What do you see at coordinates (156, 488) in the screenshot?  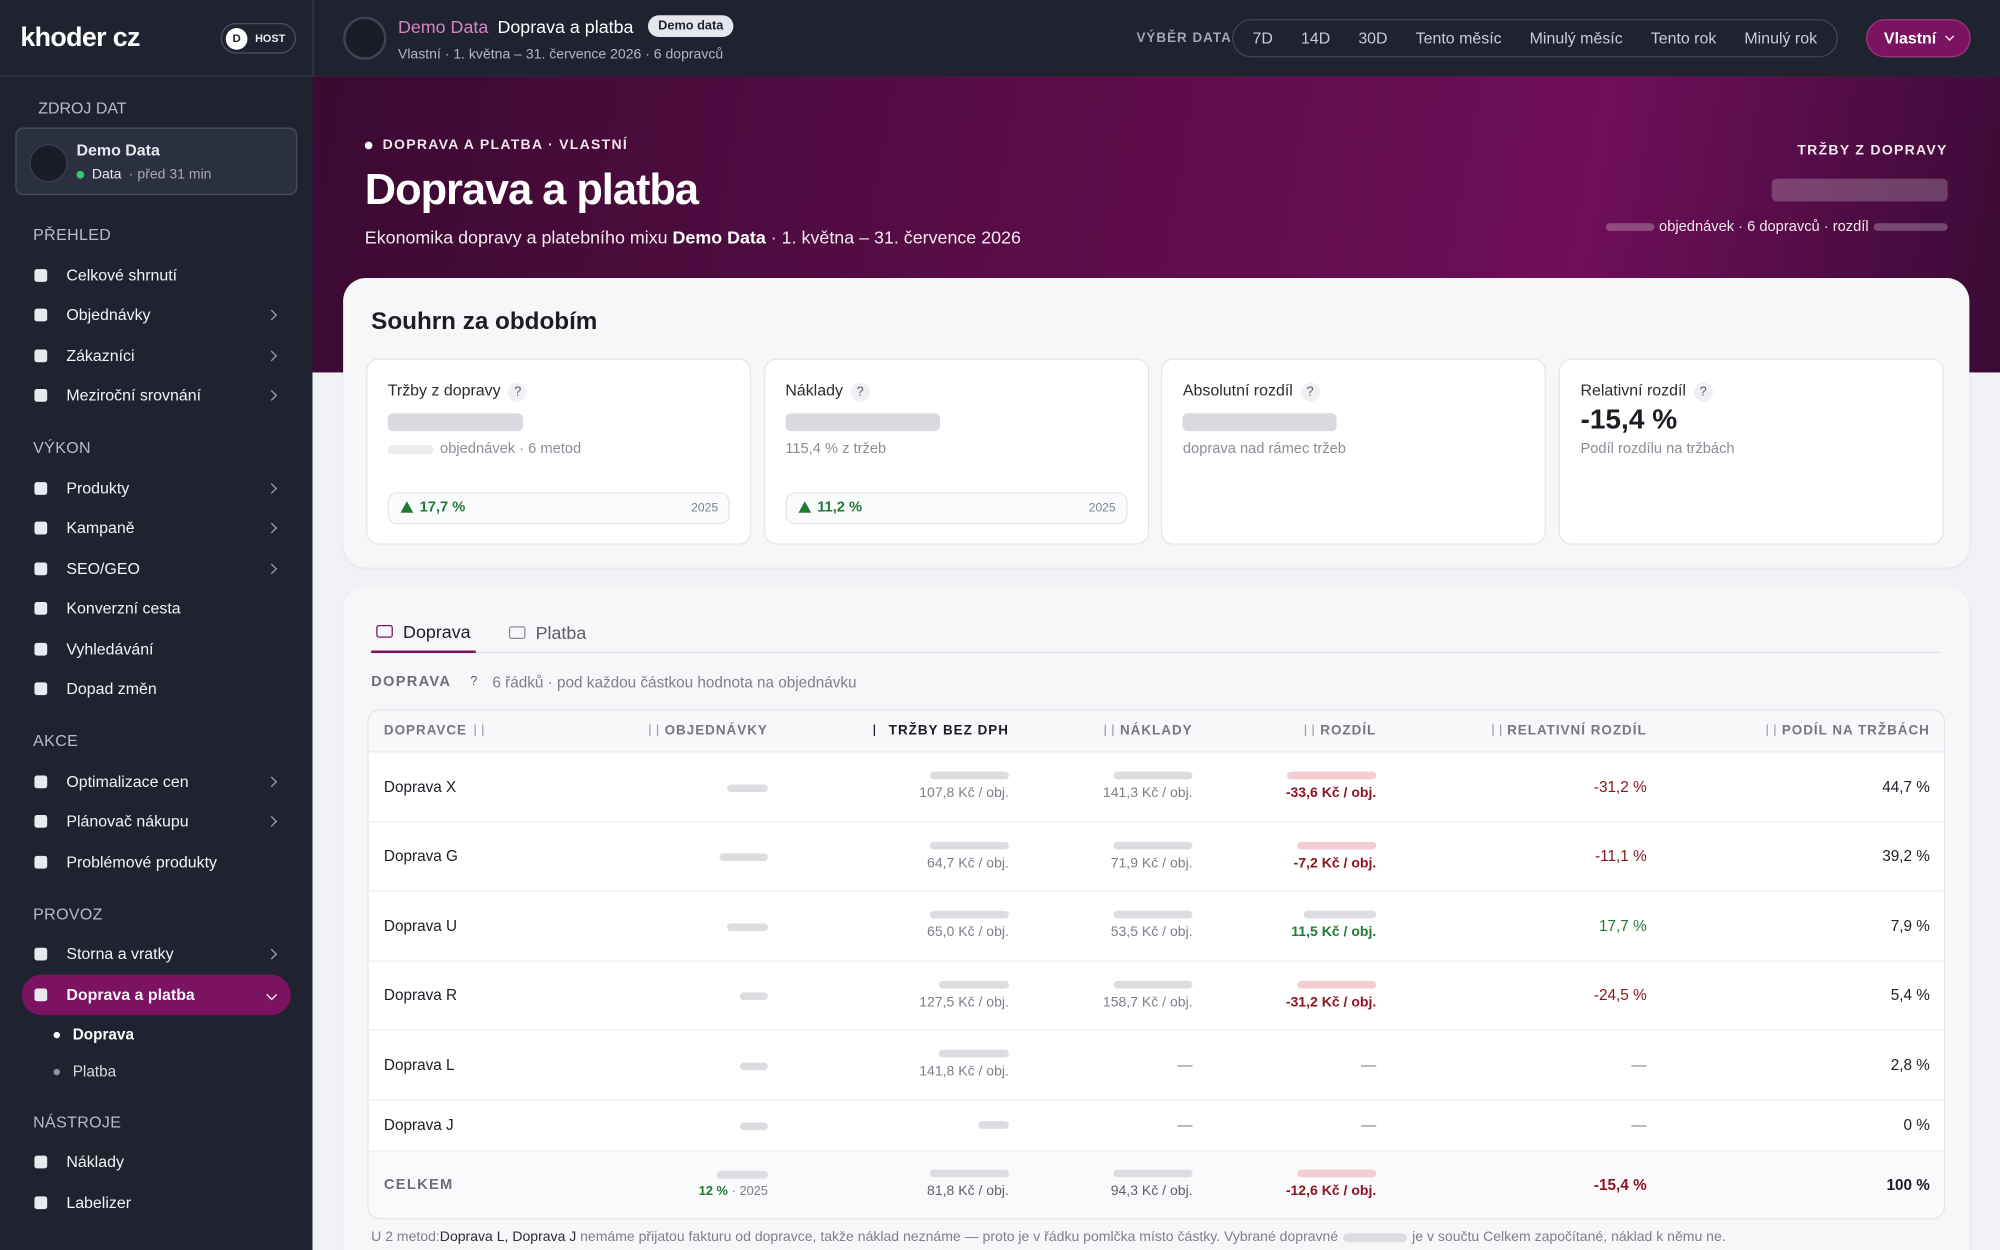 I see `nav-item: Produkty` at bounding box center [156, 488].